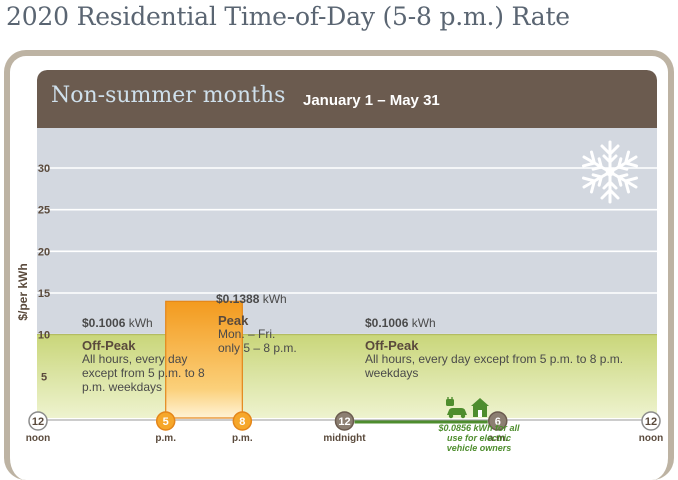 This screenshot has width=678, height=480. What do you see at coordinates (610, 172) in the screenshot?
I see `snowflake-icon` at bounding box center [610, 172].